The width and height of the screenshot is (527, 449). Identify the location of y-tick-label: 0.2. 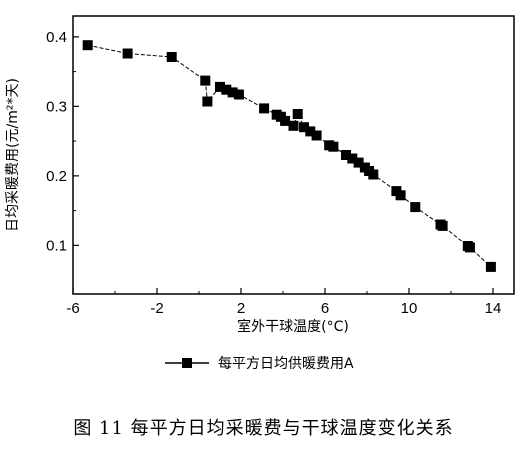
(56, 176).